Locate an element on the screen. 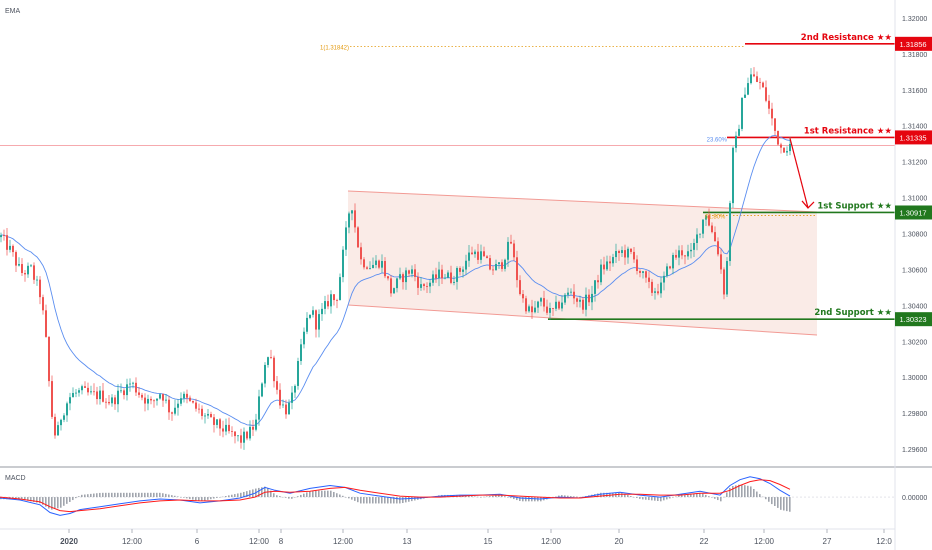 The width and height of the screenshot is (932, 550). level-price-tag is located at coordinates (913, 212).